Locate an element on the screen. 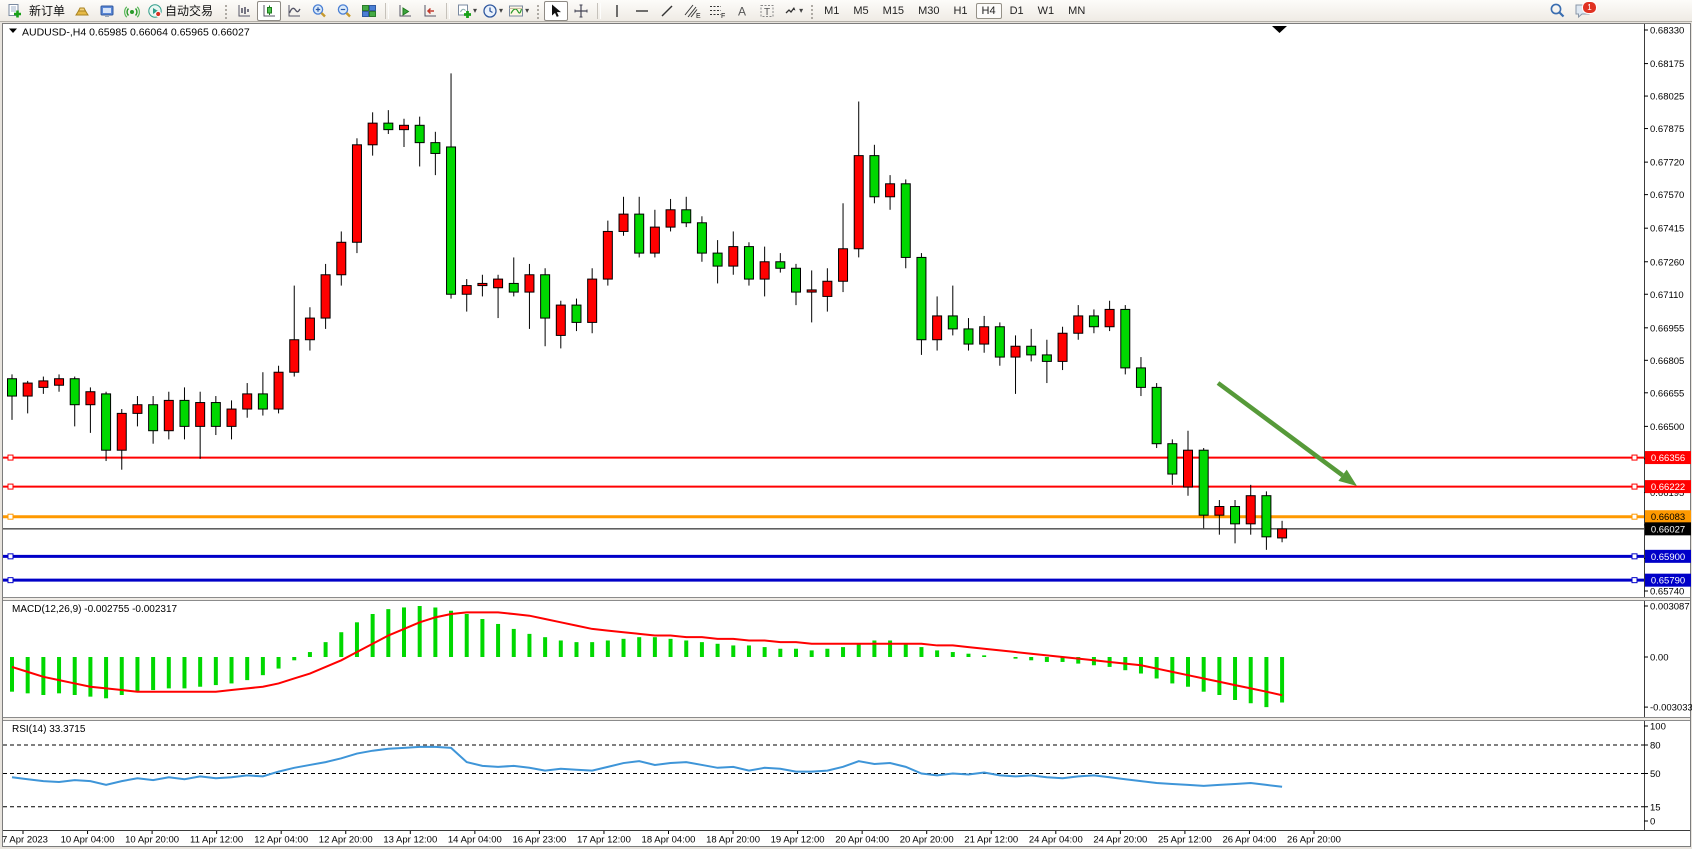 The width and height of the screenshot is (1692, 849). timeframe-h4: H4 is located at coordinates (988, 10).